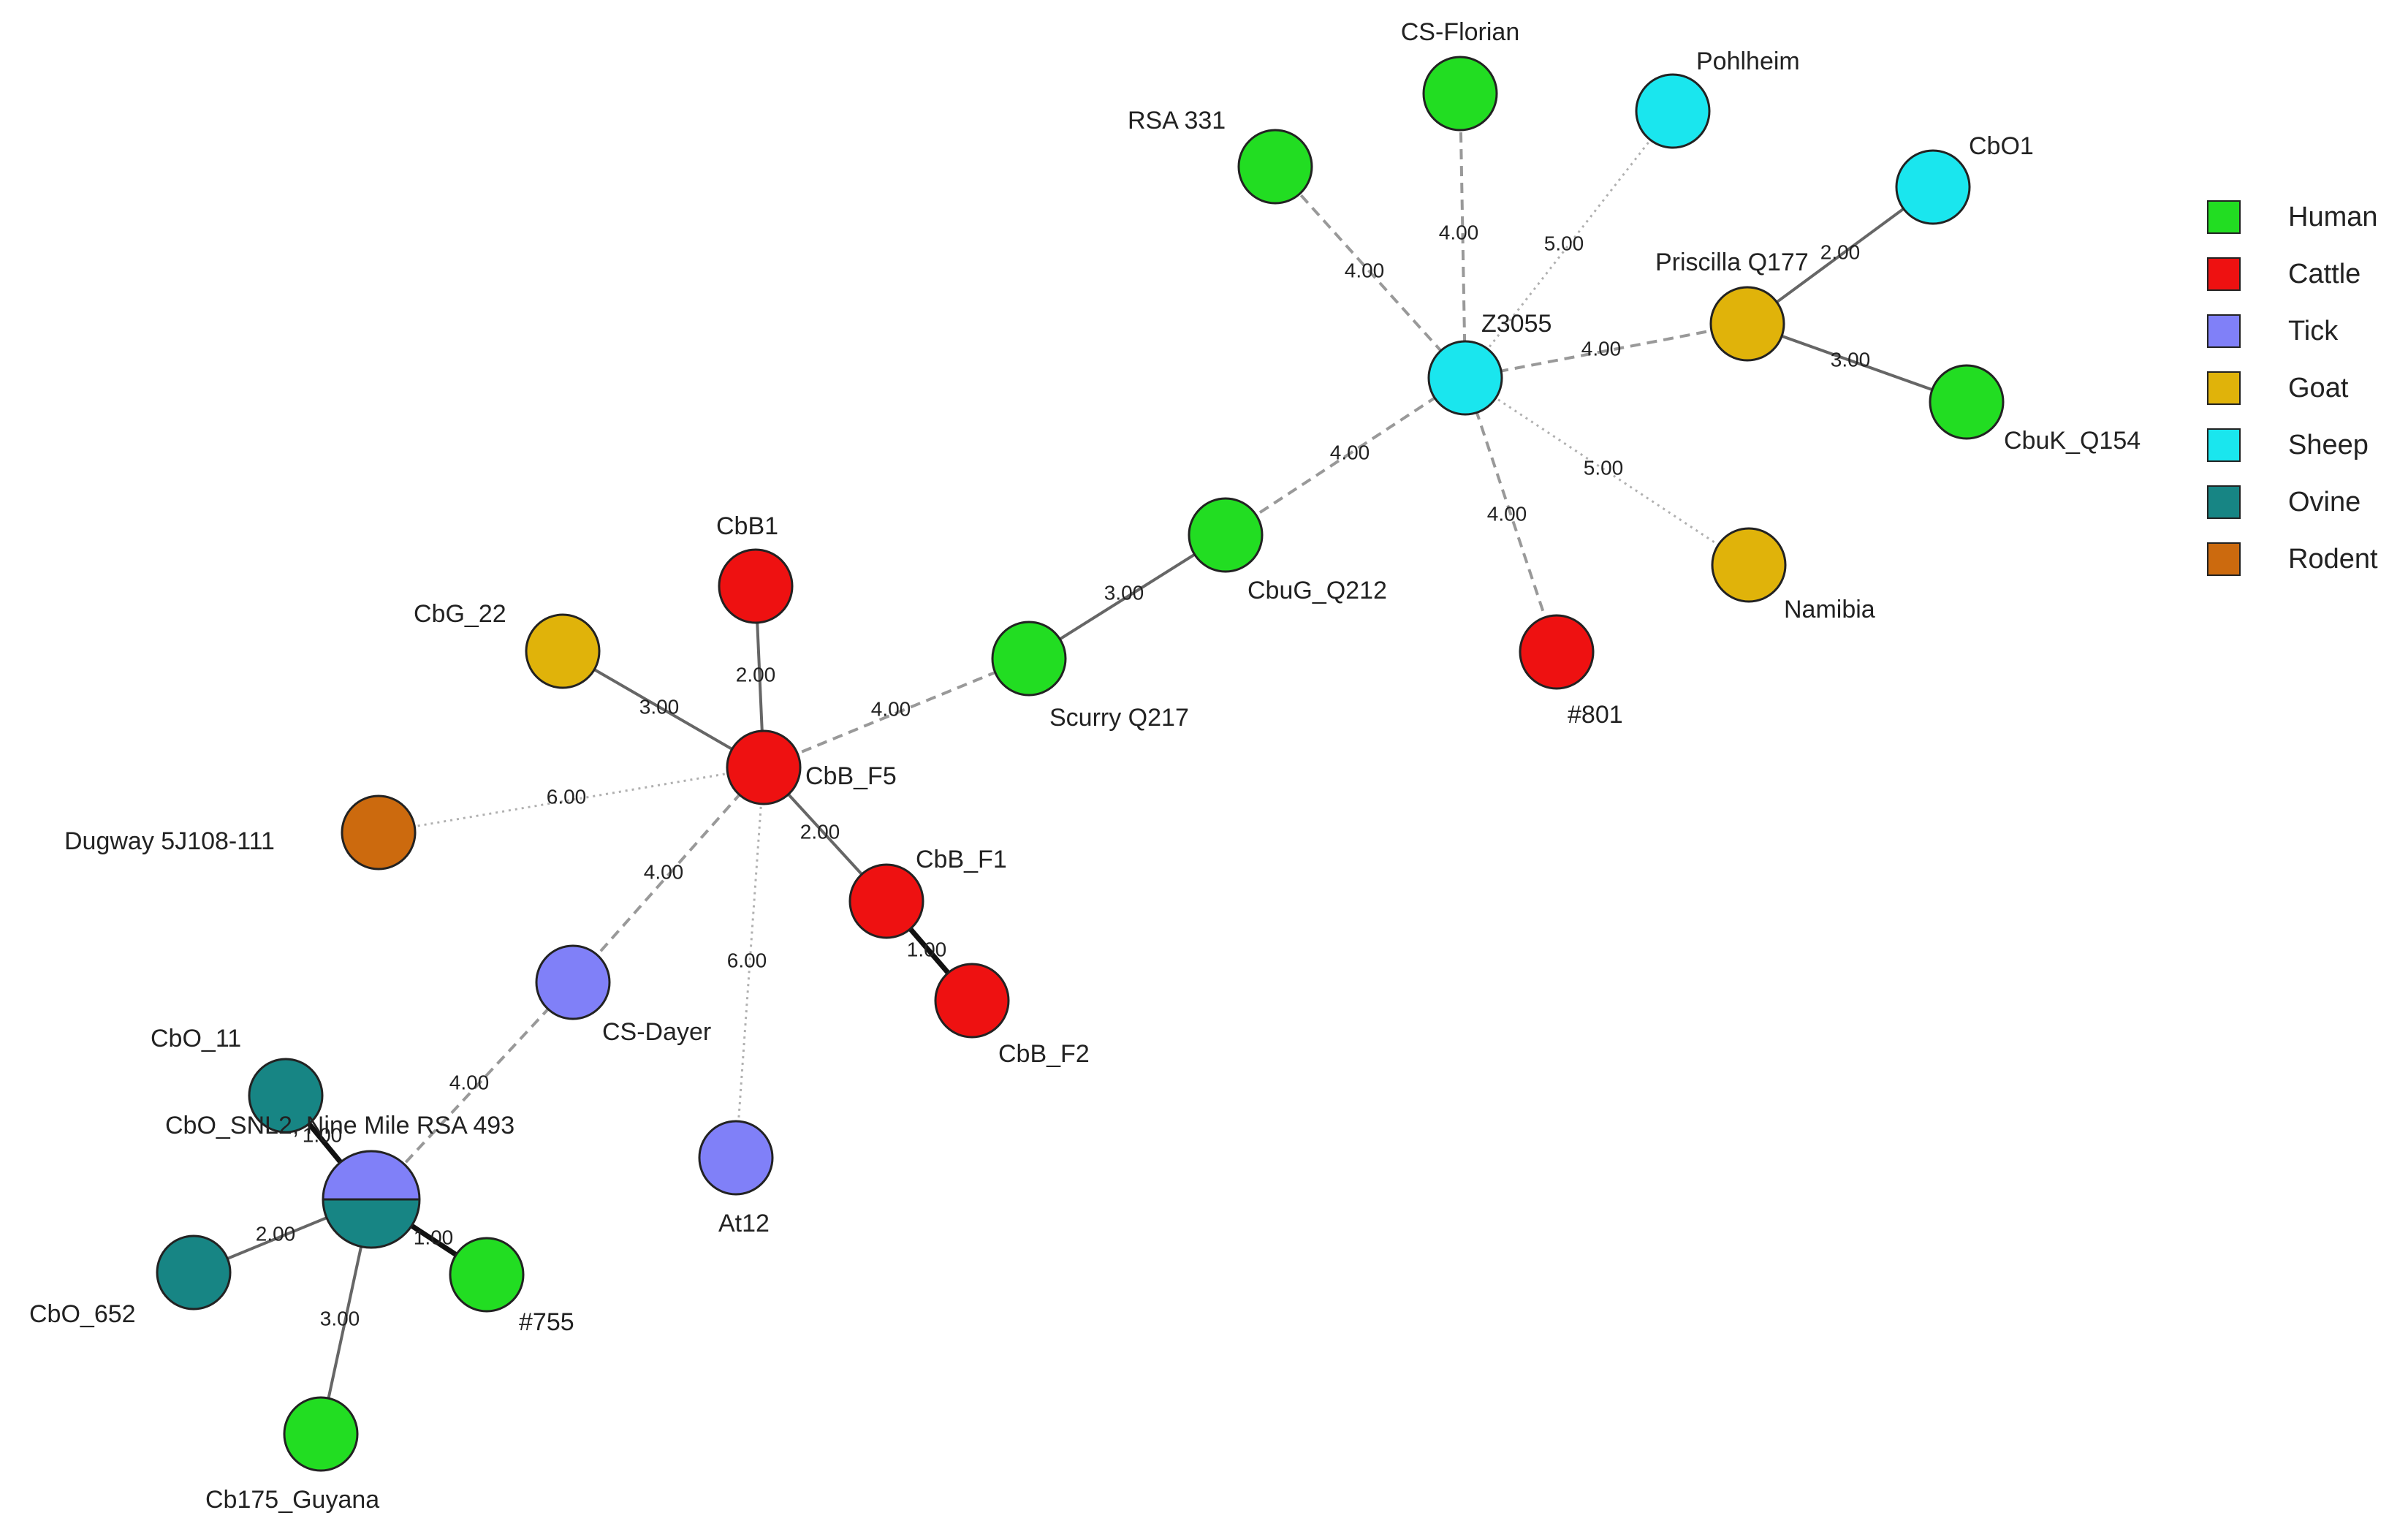 The image size is (2408, 1540). Describe the element at coordinates (961, 859) in the screenshot. I see `node-label-cbb_f1: CbB_F1` at that location.